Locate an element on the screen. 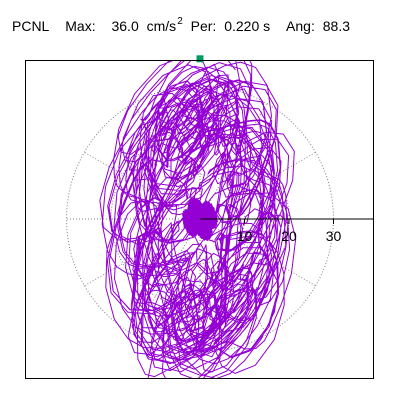 This screenshot has width=400, height=400. grid-spoke is located at coordinates (142, 185).